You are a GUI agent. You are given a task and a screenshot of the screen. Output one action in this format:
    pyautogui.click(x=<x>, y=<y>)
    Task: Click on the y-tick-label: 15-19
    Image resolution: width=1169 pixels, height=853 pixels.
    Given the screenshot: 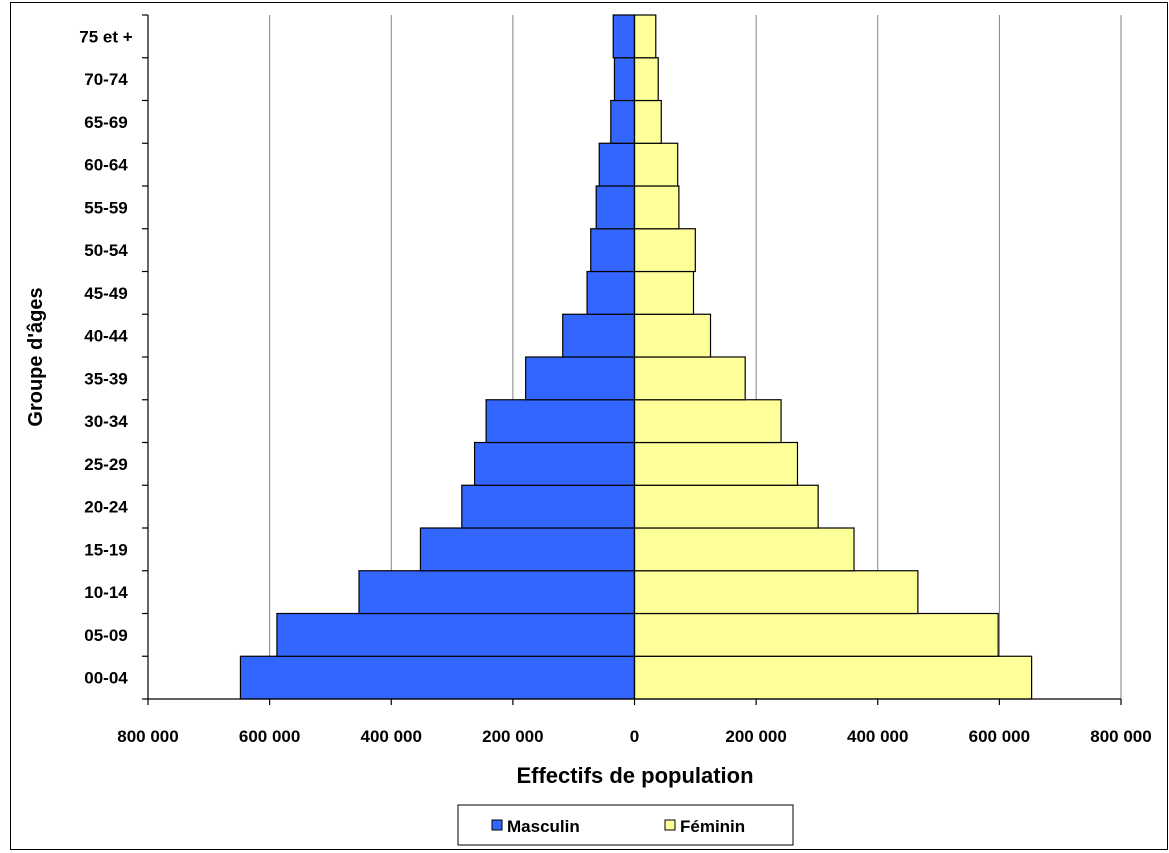 What is the action you would take?
    pyautogui.click(x=105, y=549)
    